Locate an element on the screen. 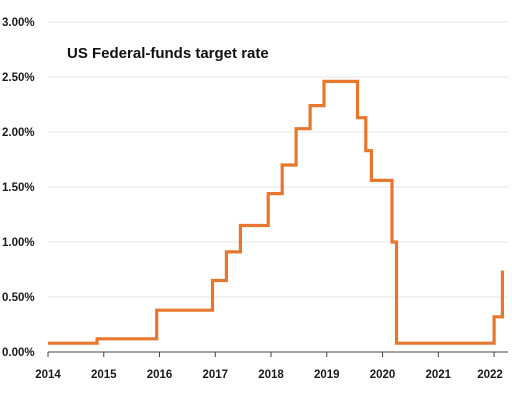 The height and width of the screenshot is (401, 512). axes is located at coordinates (277, 354).